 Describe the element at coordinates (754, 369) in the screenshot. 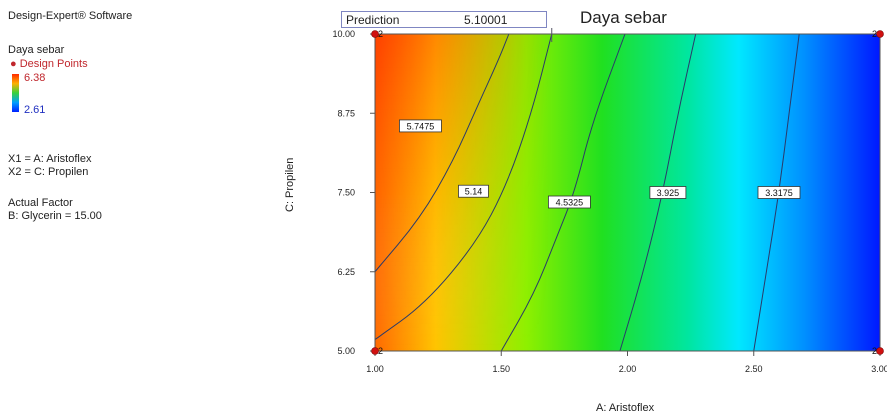

I see `x-tick-label: 2.50` at that location.